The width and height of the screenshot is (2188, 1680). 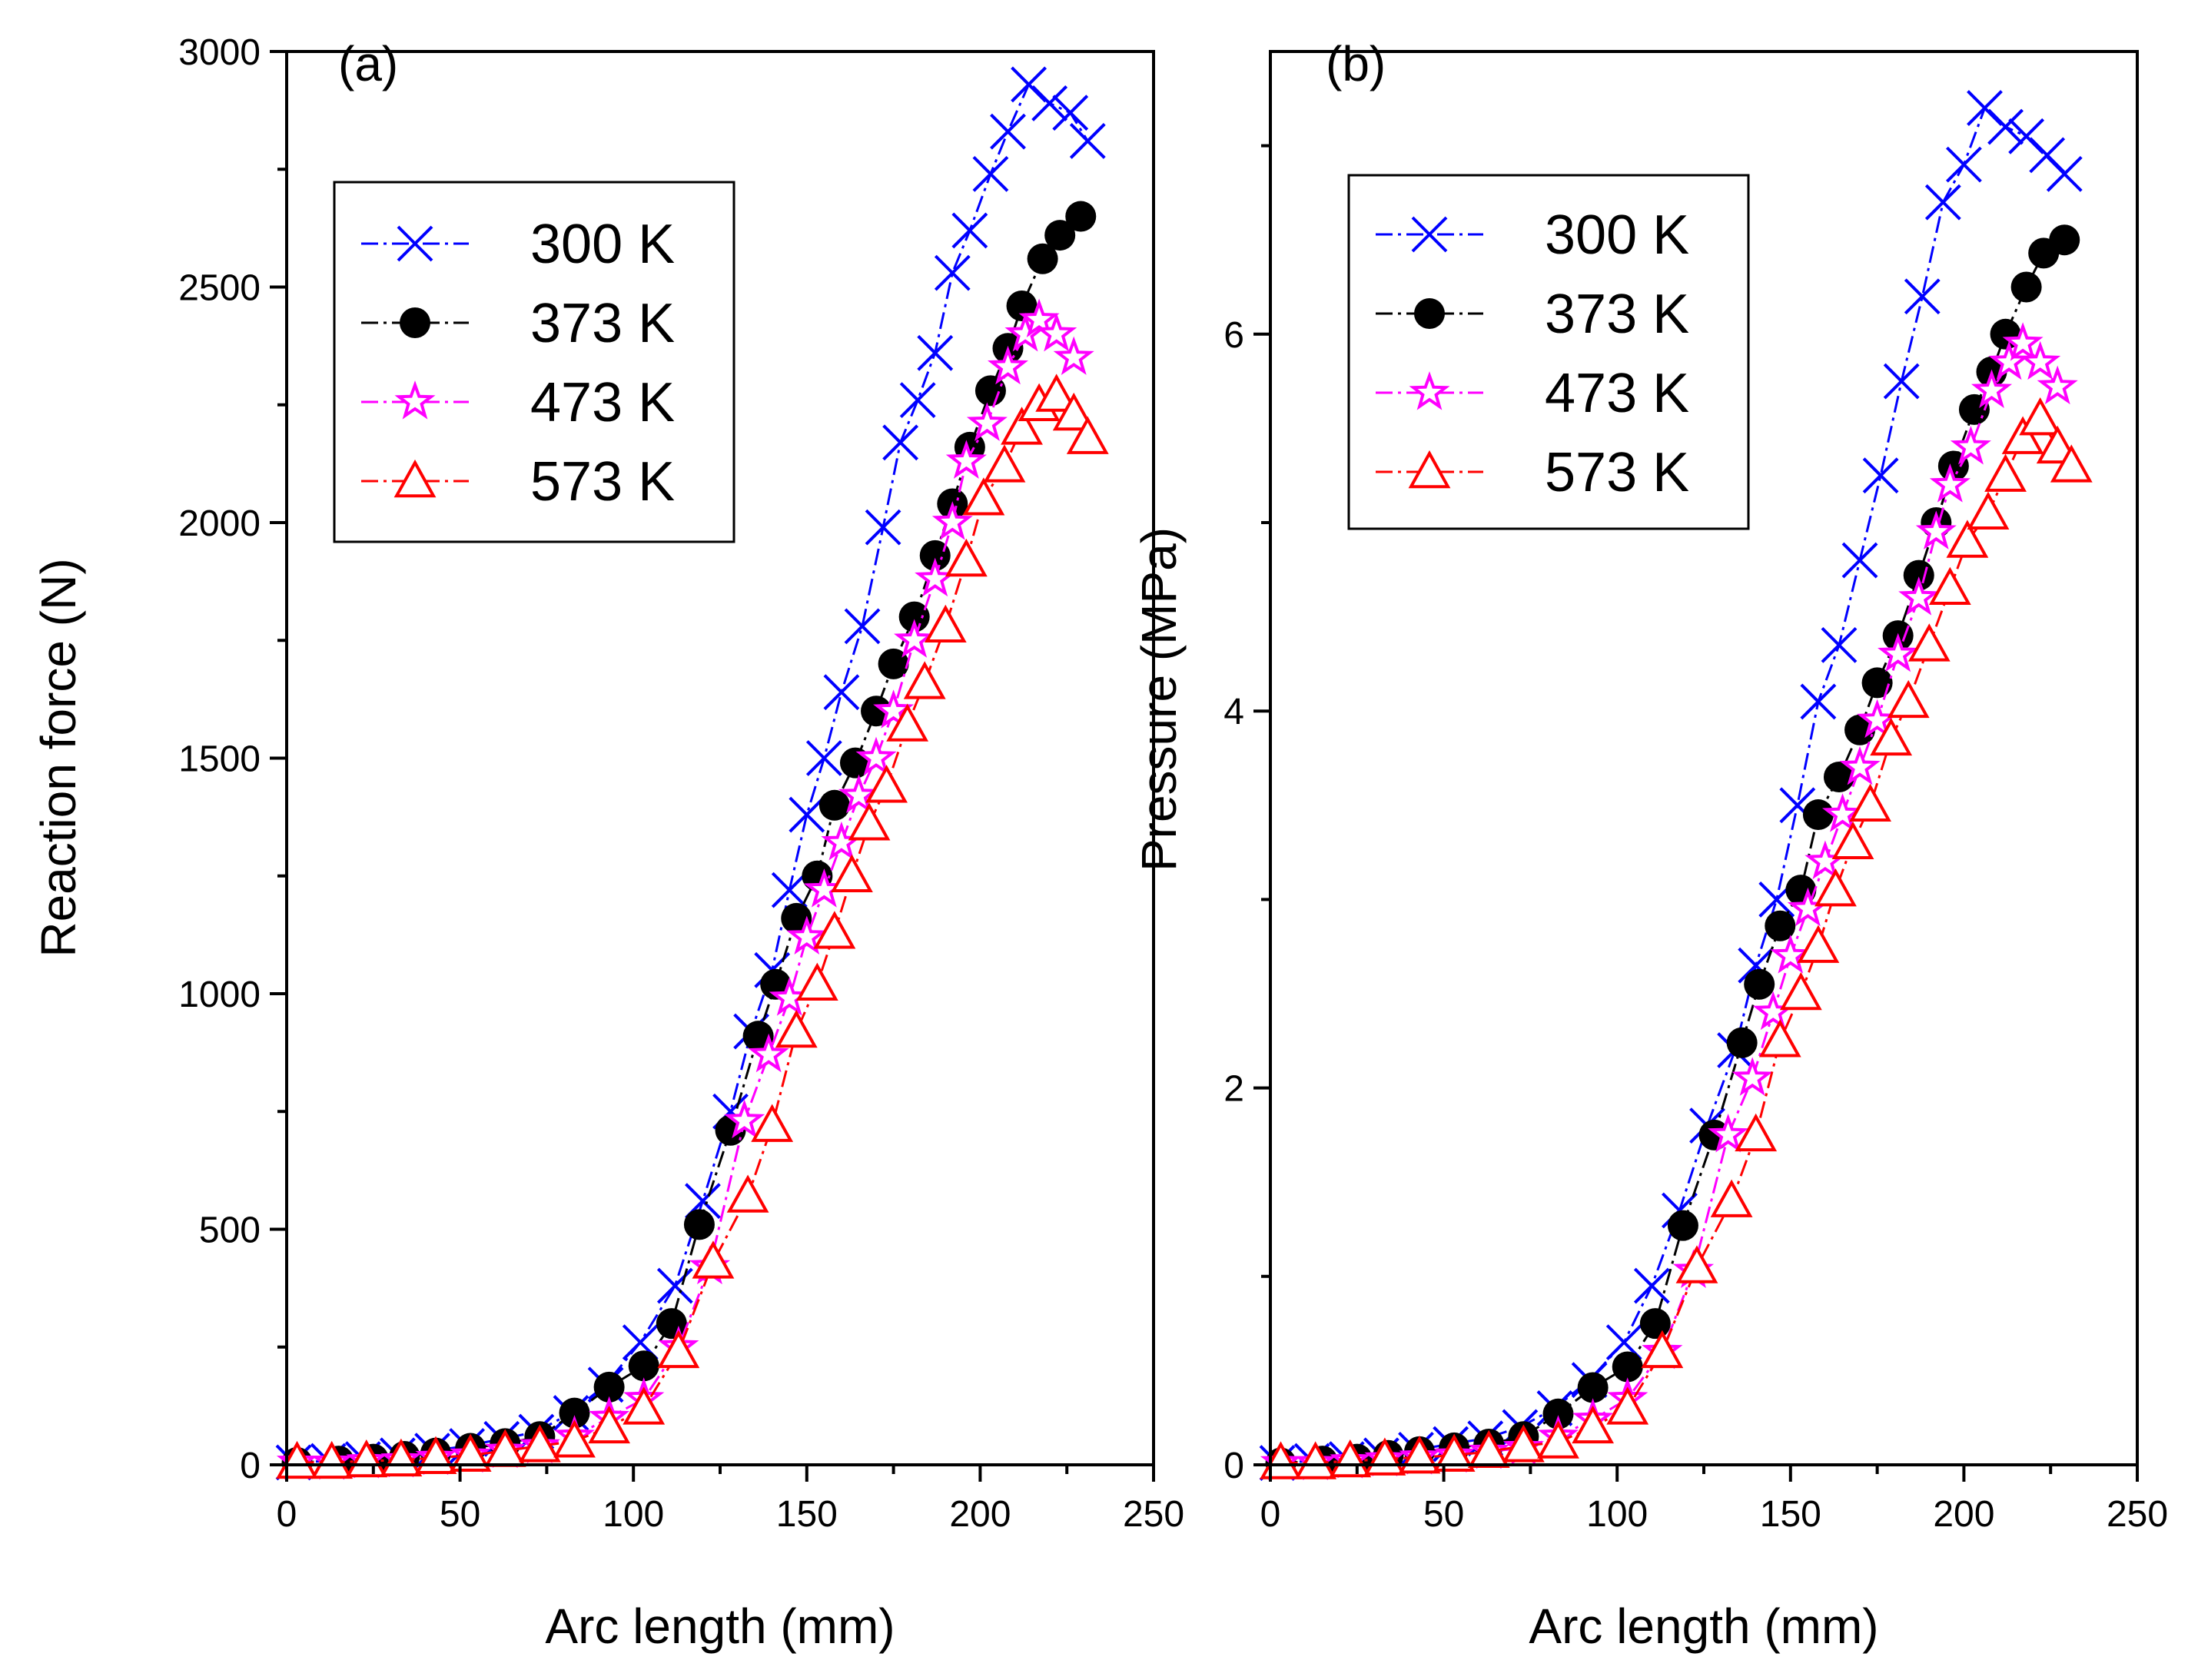 What do you see at coordinates (1430, 391) in the screenshot?
I see `panel-b-legend-marker-473k` at bounding box center [1430, 391].